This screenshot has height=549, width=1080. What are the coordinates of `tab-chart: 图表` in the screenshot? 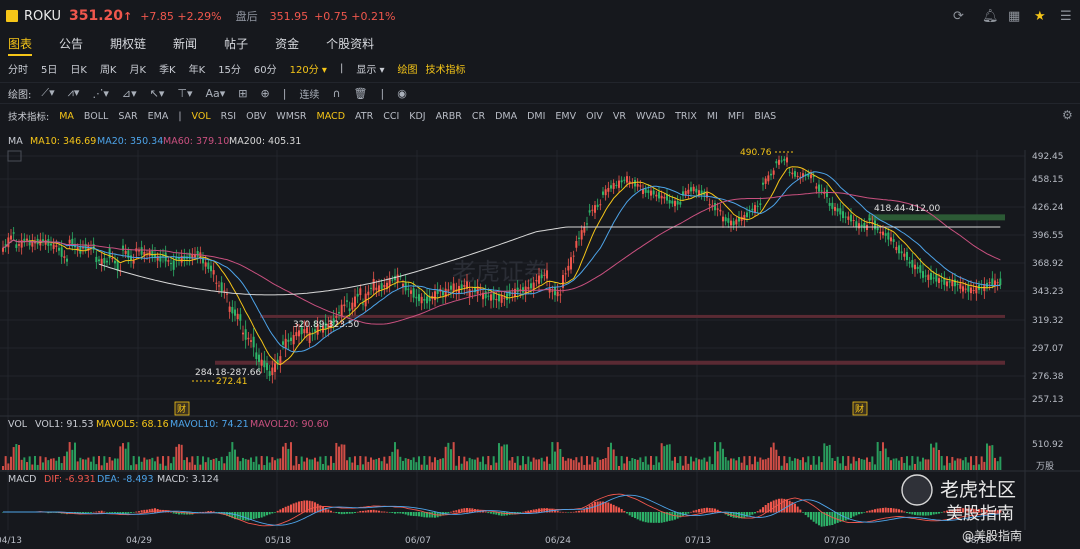 It's located at (20, 44).